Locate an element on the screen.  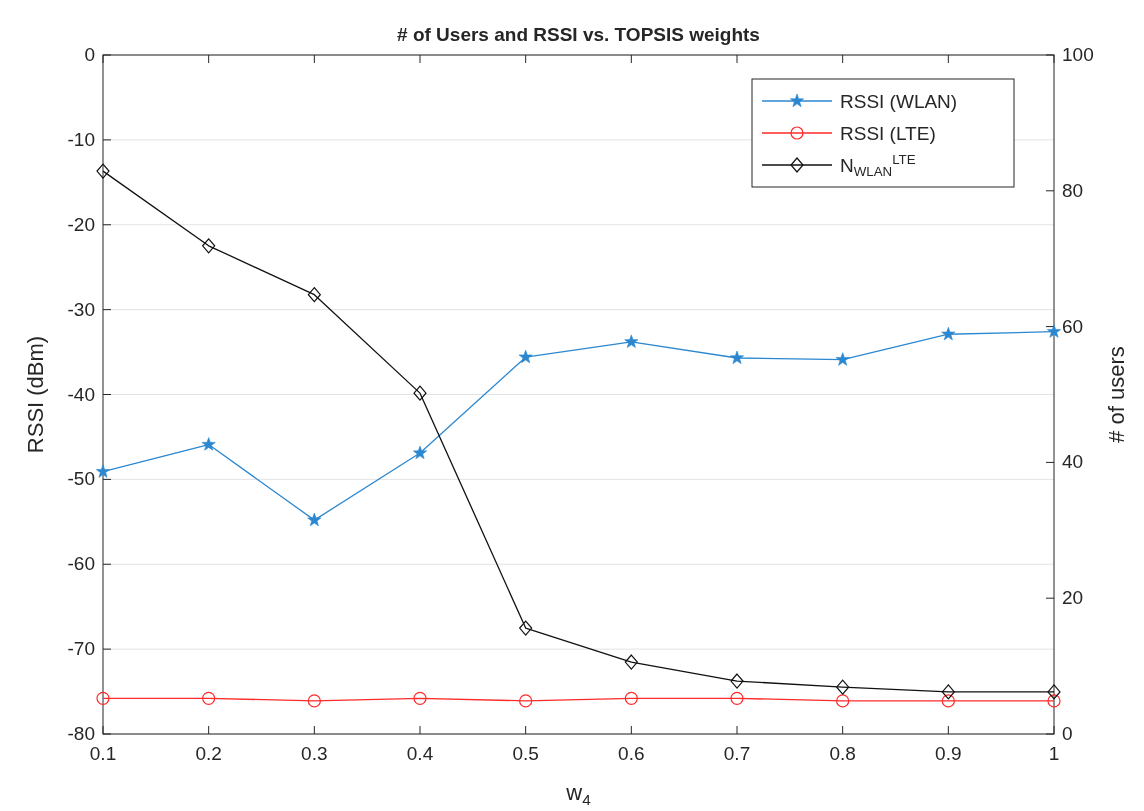
x-tick-label: 0.5 is located at coordinates (525, 753).